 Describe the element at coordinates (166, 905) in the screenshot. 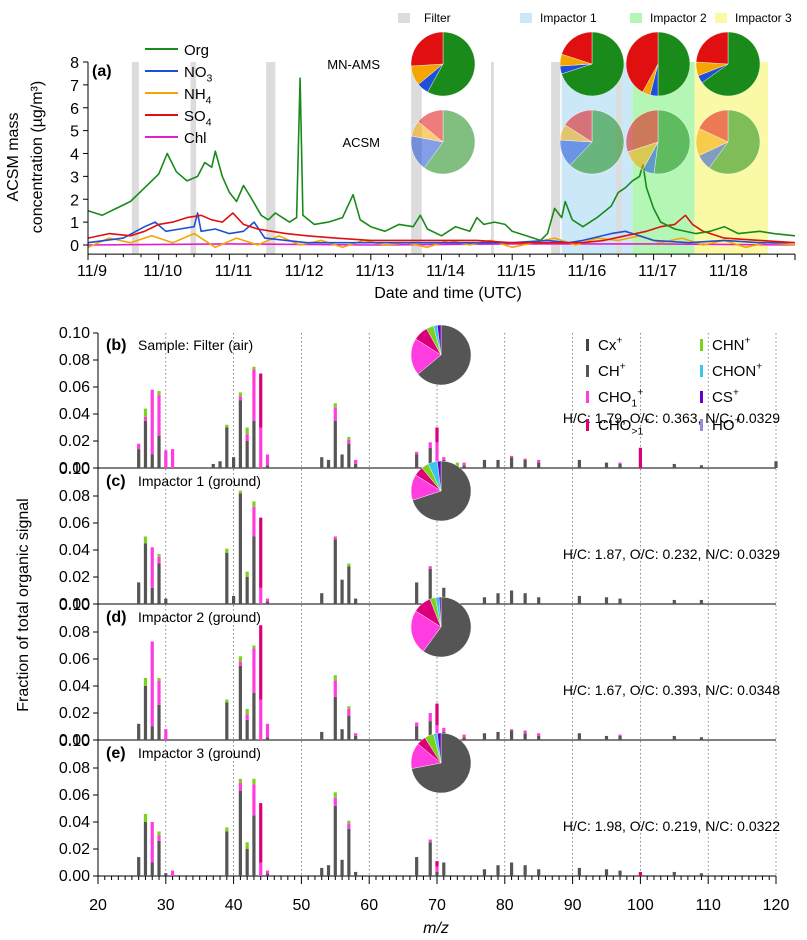

I see `x-tick-label: 30` at that location.